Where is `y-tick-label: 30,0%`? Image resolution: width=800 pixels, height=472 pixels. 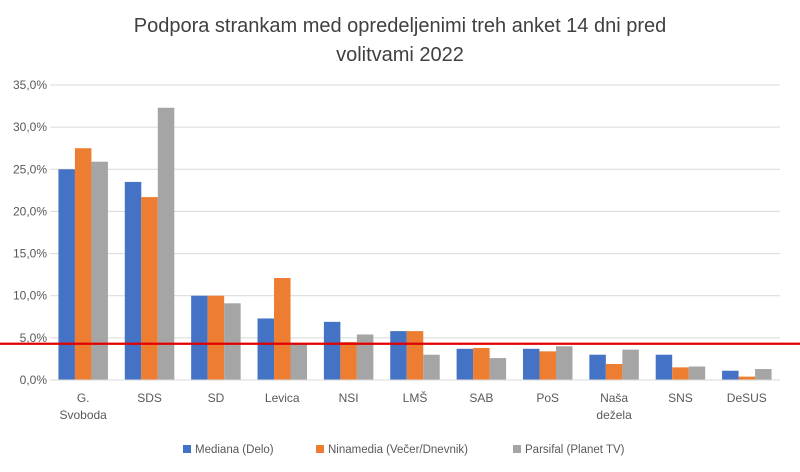 y-tick-label: 30,0% is located at coordinates (30, 127).